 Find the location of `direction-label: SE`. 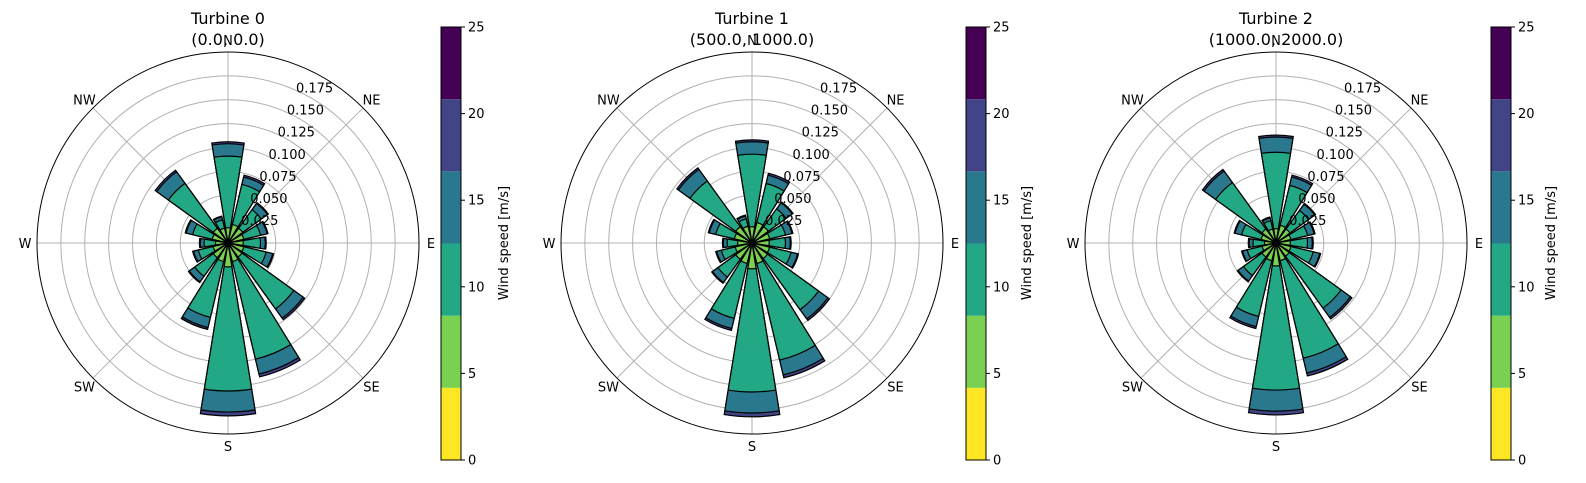

direction-label: SE is located at coordinates (1419, 388).